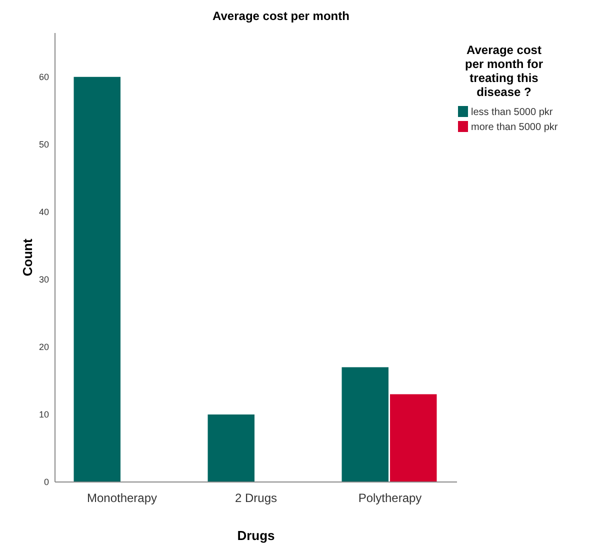 This screenshot has width=616, height=551. What do you see at coordinates (43, 77) in the screenshot?
I see `y-tick-label: 60` at bounding box center [43, 77].